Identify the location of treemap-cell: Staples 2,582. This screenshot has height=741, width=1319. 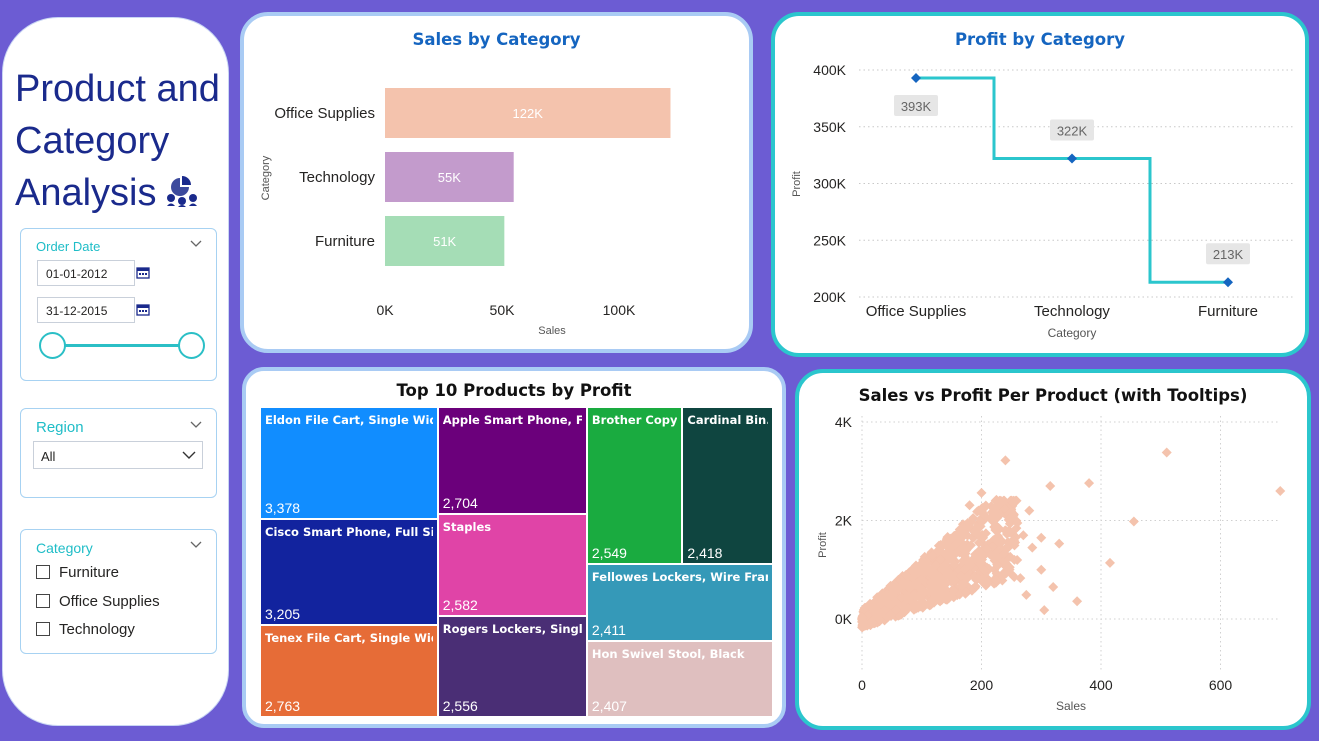
(512, 564).